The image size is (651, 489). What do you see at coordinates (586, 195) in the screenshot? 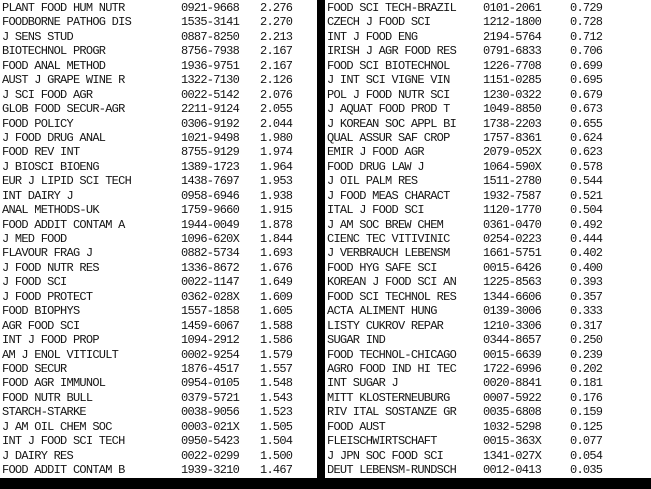
I see `impact-factor: 0.521` at bounding box center [586, 195].